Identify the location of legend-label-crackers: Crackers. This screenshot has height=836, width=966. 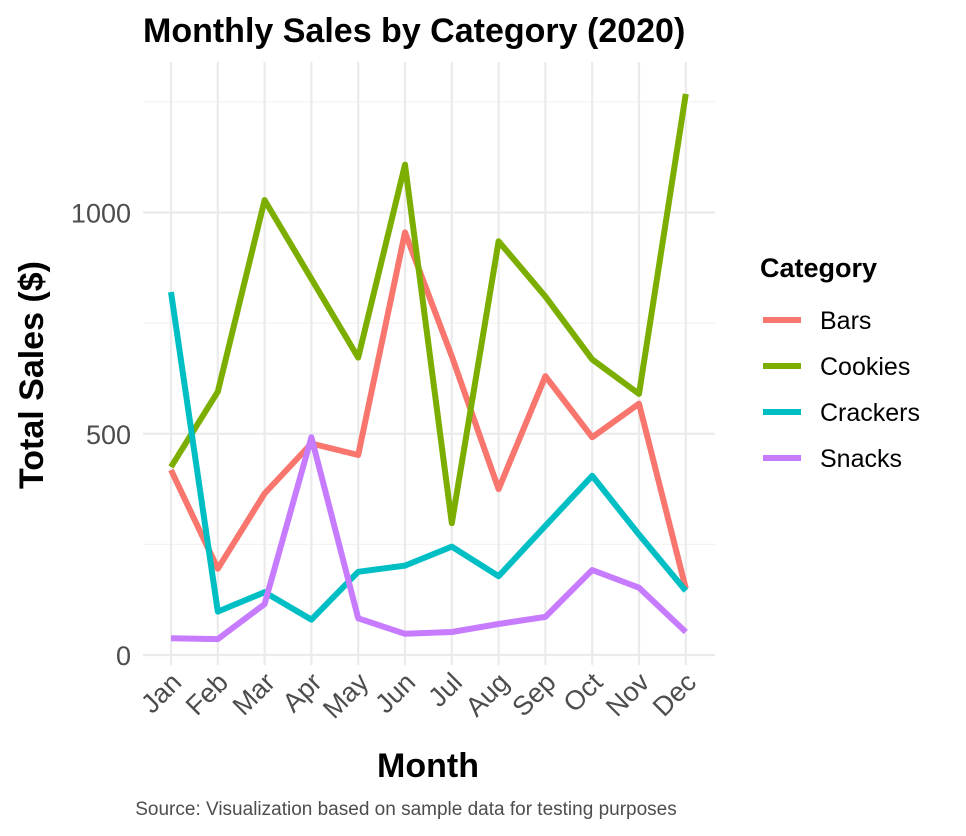
(870, 413).